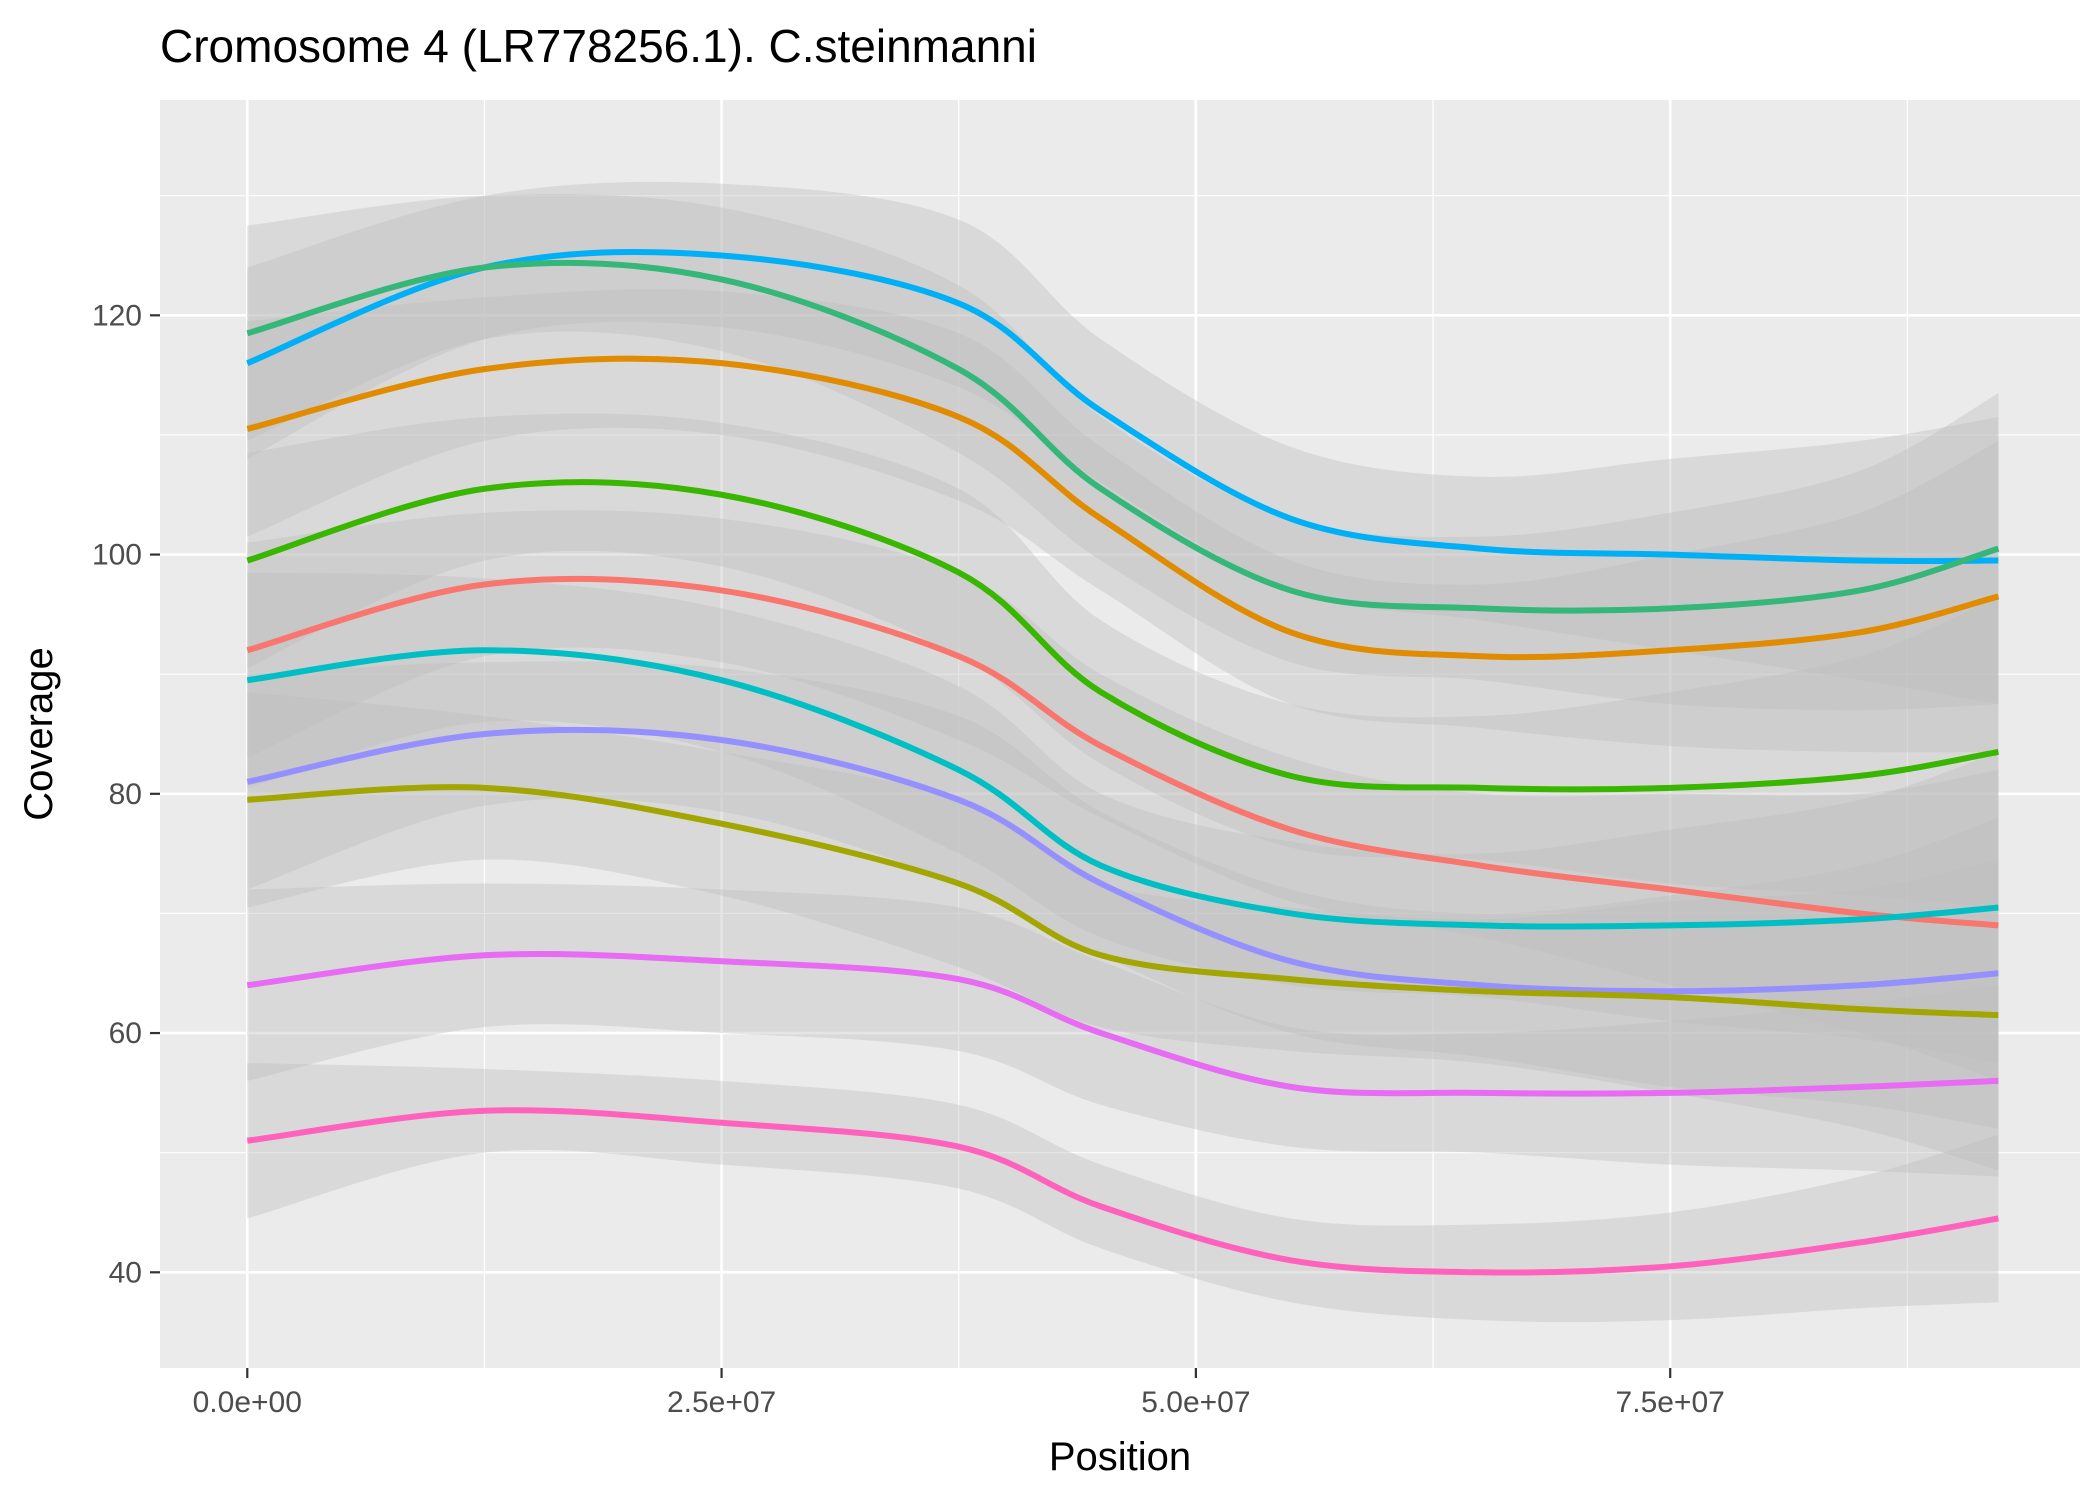 This screenshot has height=1499, width=2100. What do you see at coordinates (1670, 1402) in the screenshot?
I see `x-tick-label: 7.5e+07` at bounding box center [1670, 1402].